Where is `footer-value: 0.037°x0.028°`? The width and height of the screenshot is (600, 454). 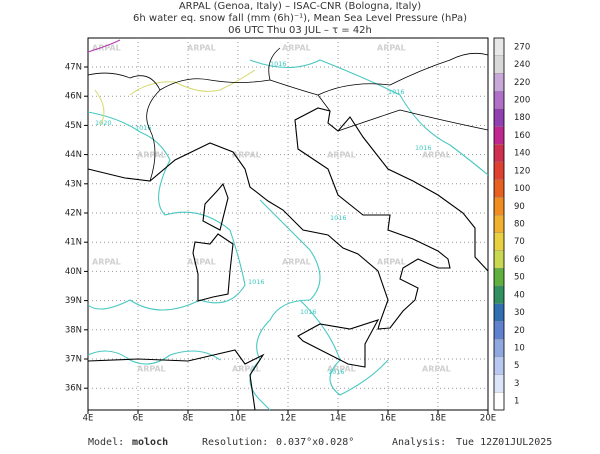 footer-value: 0.037°x0.028° is located at coordinates (315, 442).